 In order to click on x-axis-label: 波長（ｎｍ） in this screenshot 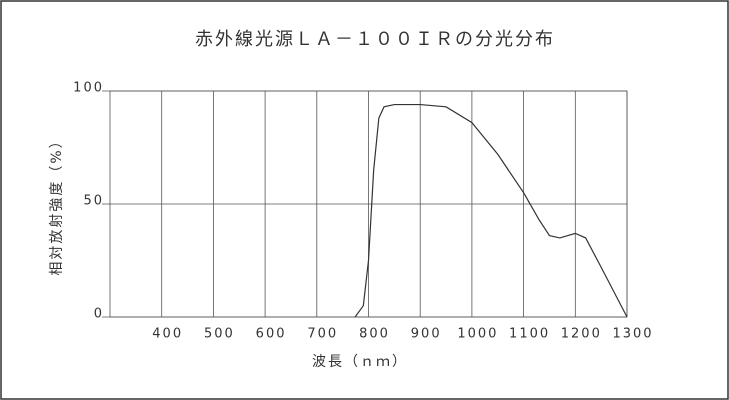, I will do `click(360, 362)`.